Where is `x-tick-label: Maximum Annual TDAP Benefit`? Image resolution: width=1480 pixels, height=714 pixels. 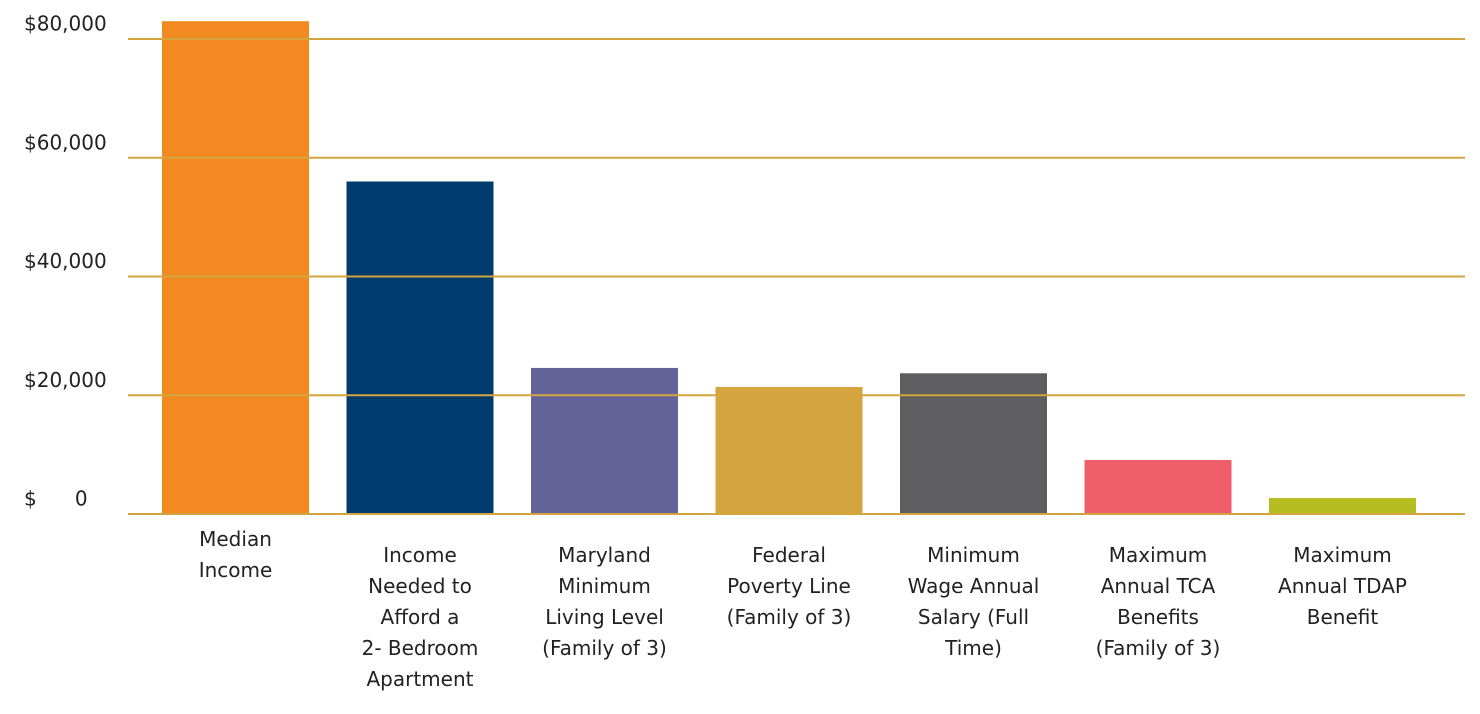 x-tick-label: Maximum Annual TDAP Benefit is located at coordinates (1342, 586).